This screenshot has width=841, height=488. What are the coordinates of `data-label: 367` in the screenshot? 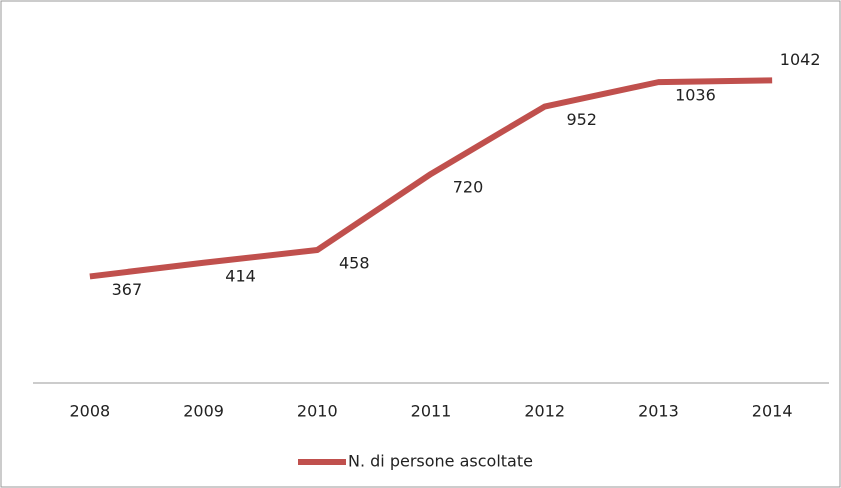 It's located at (127, 289).